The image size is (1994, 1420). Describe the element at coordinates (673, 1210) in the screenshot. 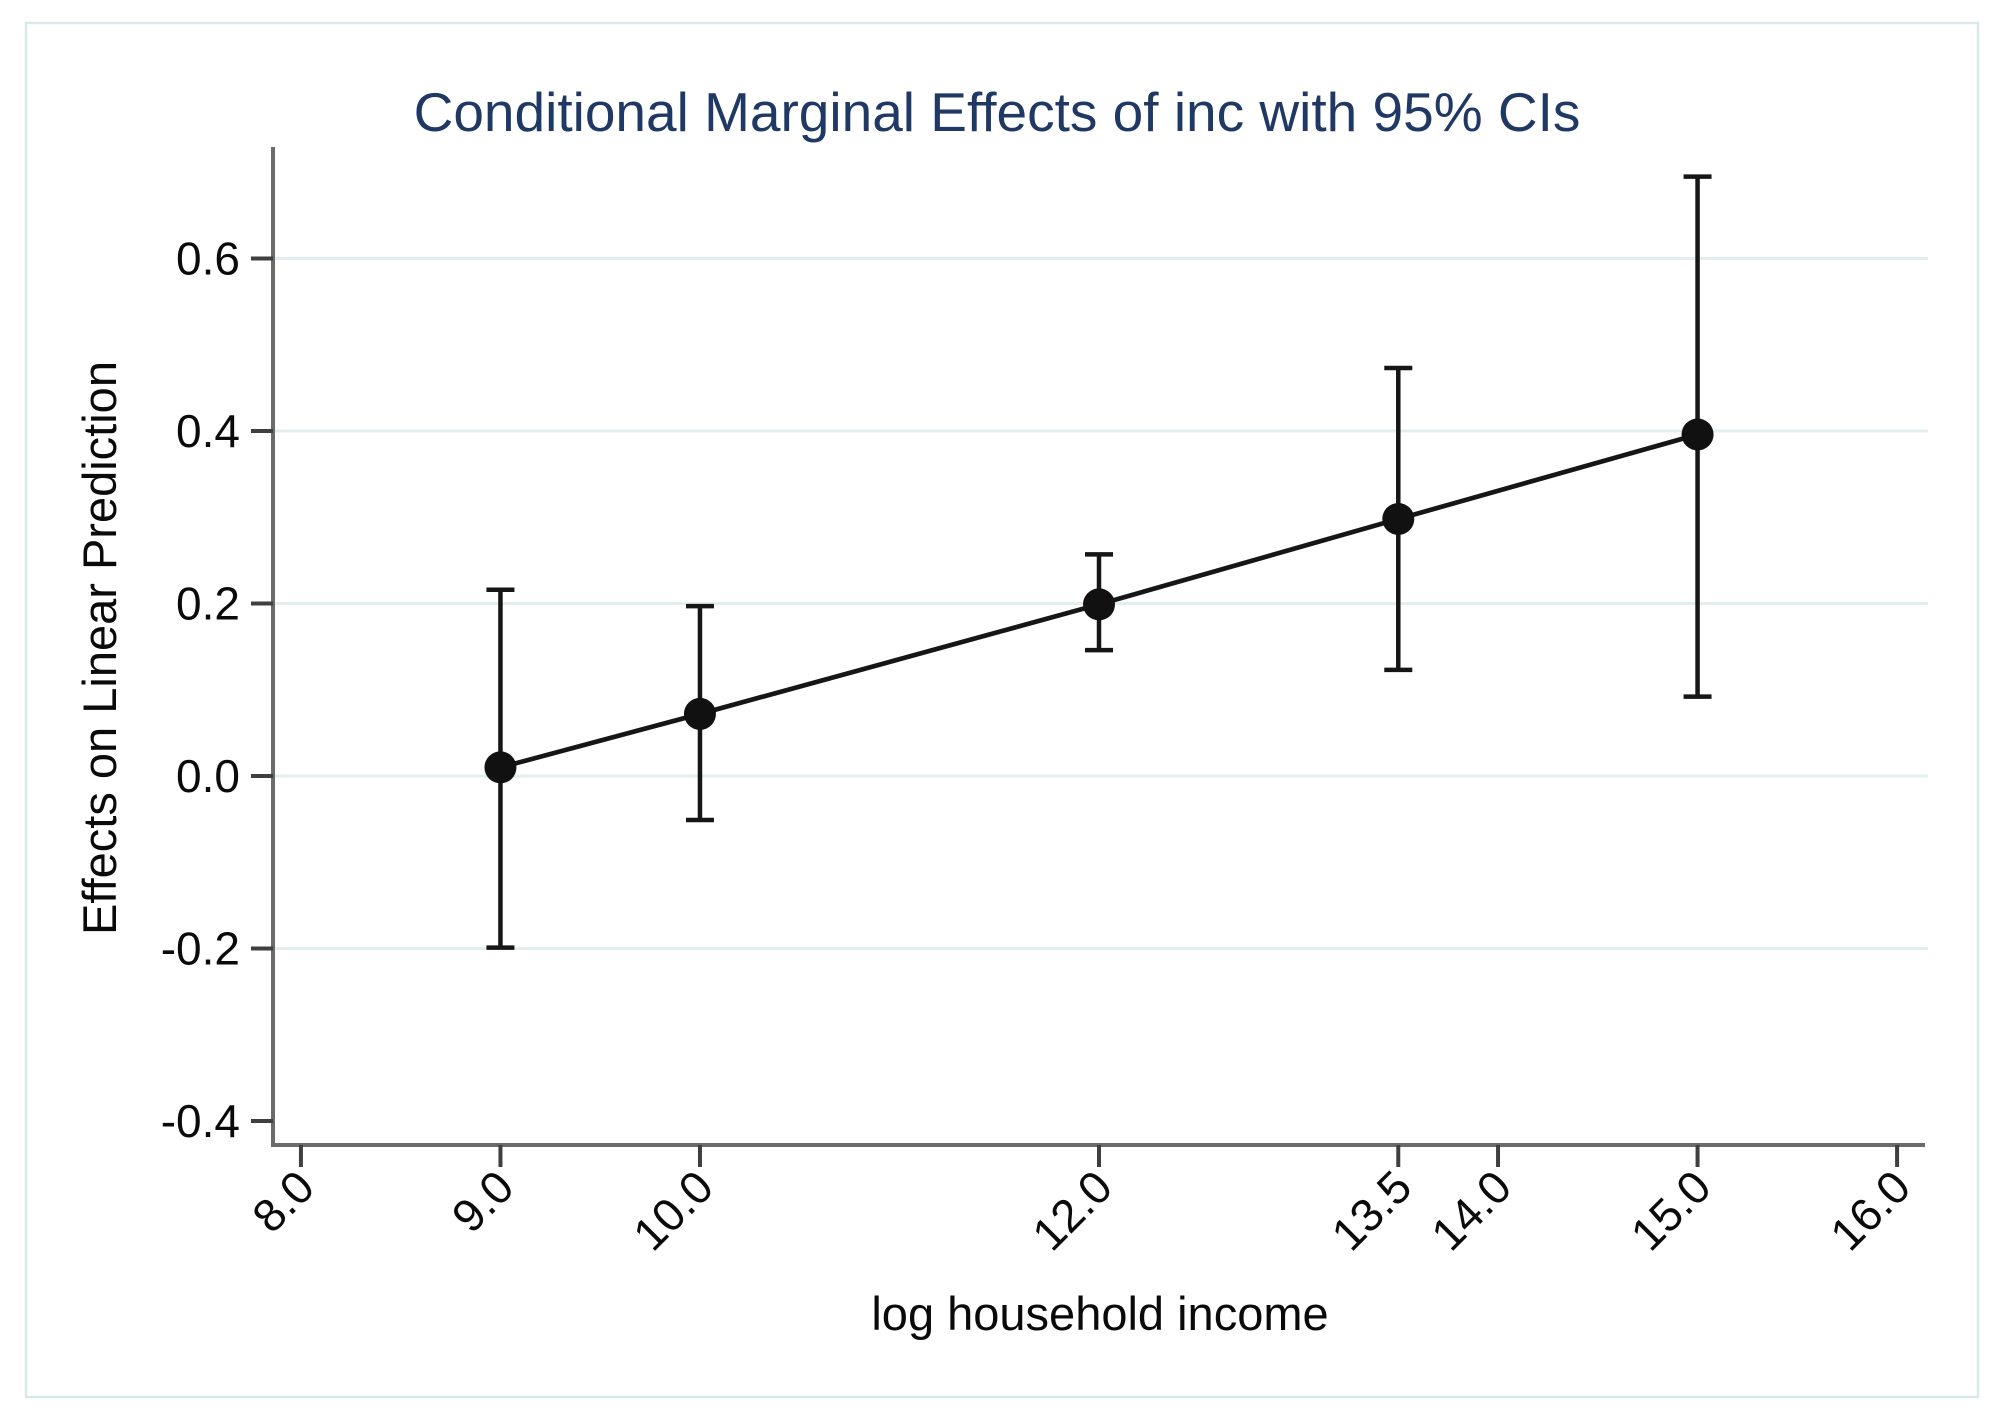

I see `x-tick-label: 10.0` at that location.